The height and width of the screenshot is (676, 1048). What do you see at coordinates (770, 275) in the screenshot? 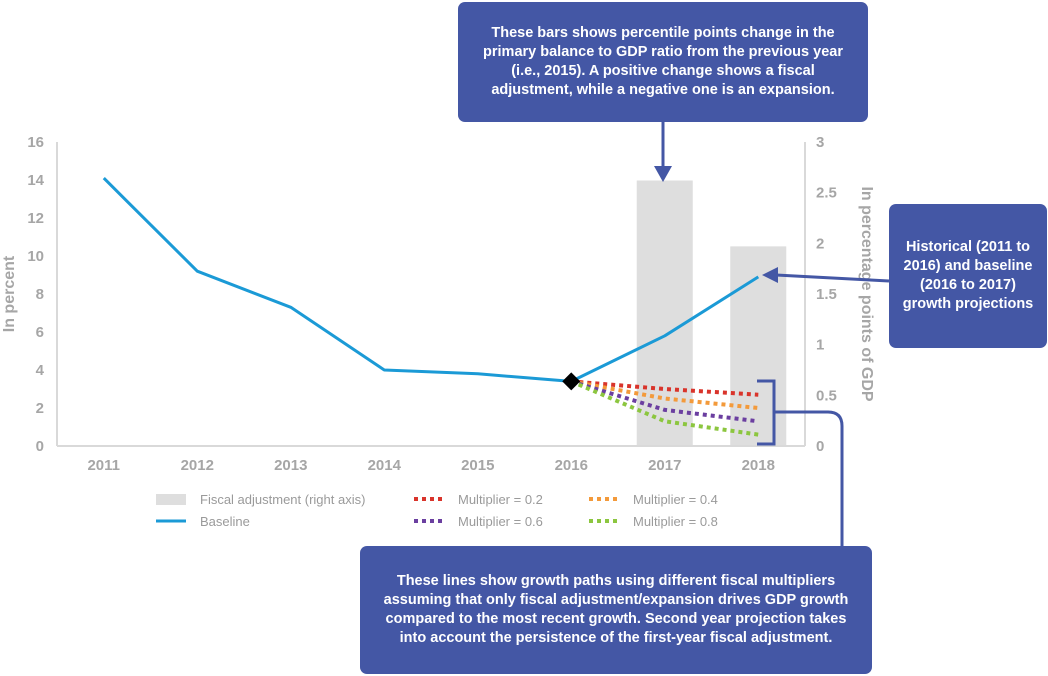
I see `arrow-right-head` at bounding box center [770, 275].